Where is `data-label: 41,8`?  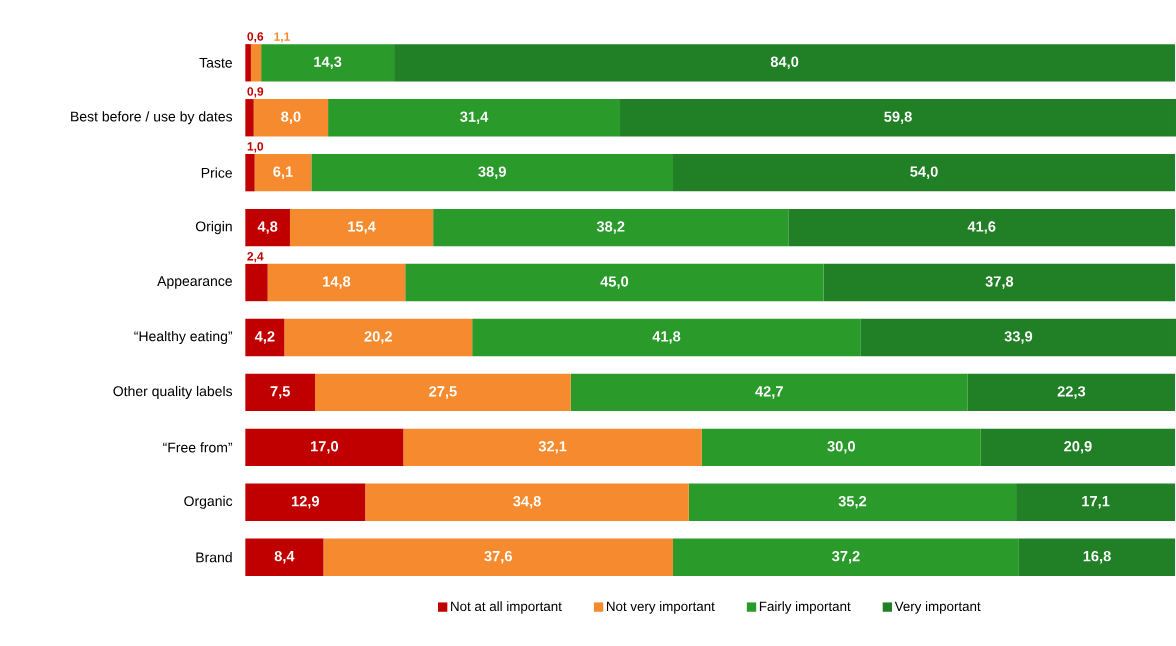
data-label: 41,8 is located at coordinates (666, 337).